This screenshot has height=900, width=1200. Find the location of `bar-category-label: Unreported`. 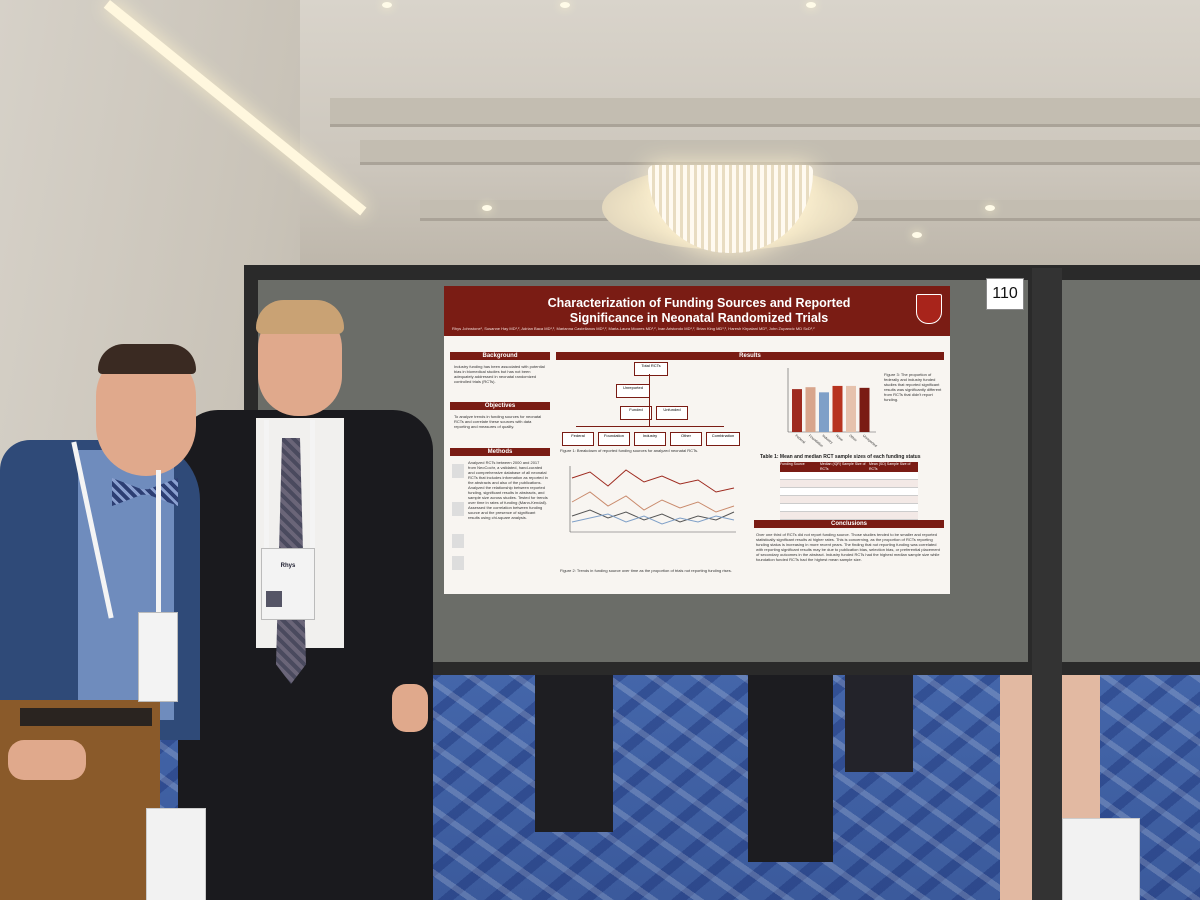

bar-category-label: Unreported is located at coordinates (870, 441).